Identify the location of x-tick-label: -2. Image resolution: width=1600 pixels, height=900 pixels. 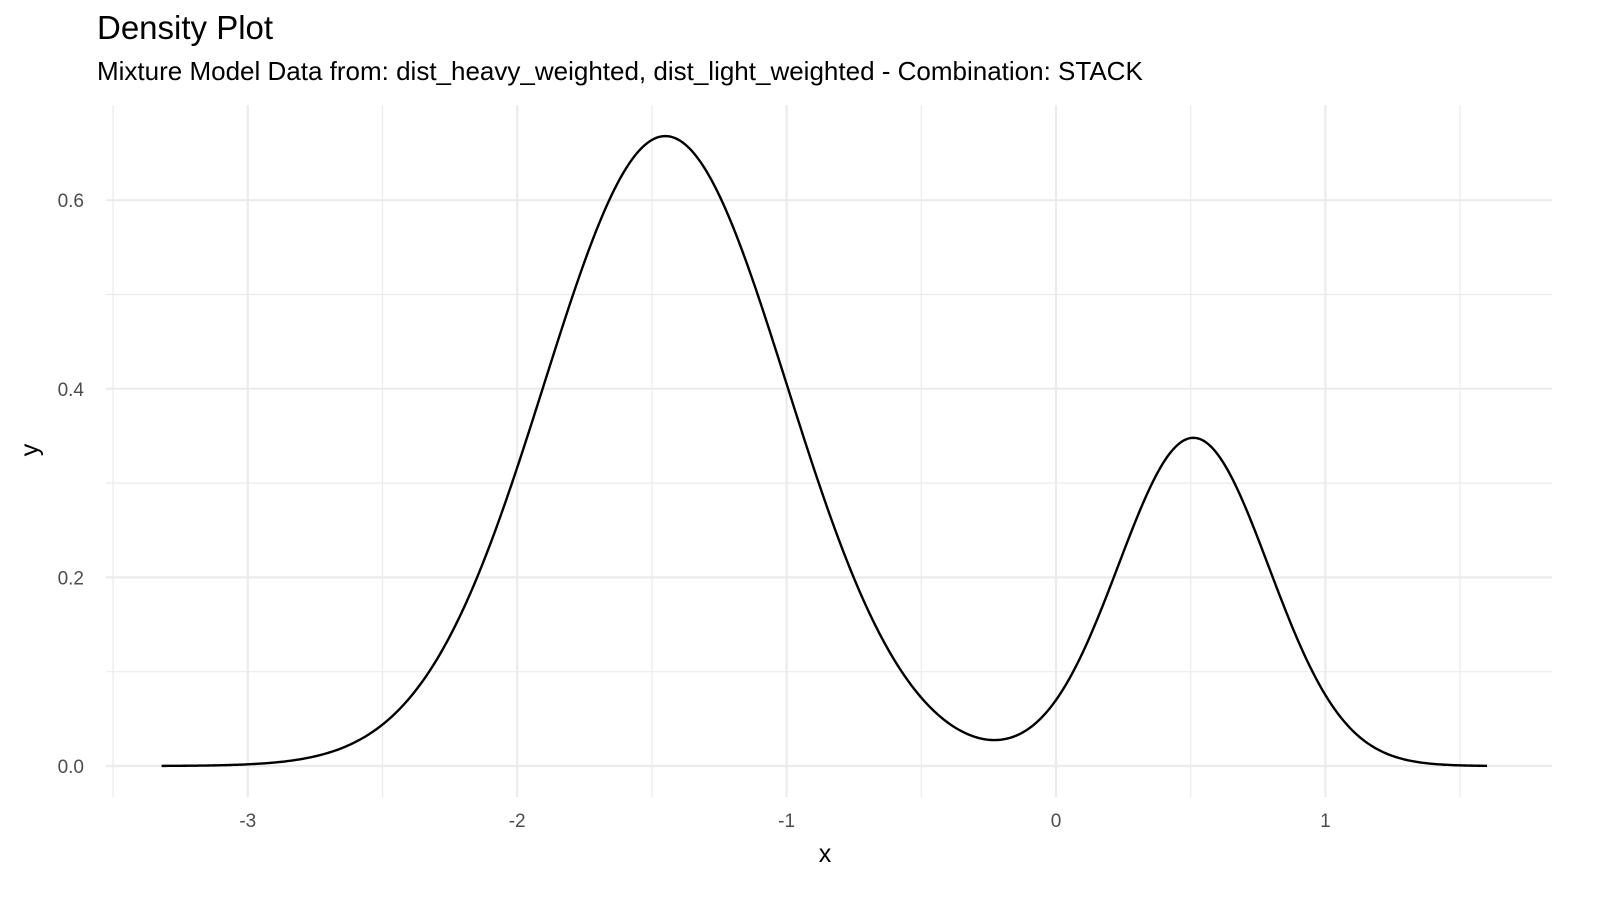
(517, 821).